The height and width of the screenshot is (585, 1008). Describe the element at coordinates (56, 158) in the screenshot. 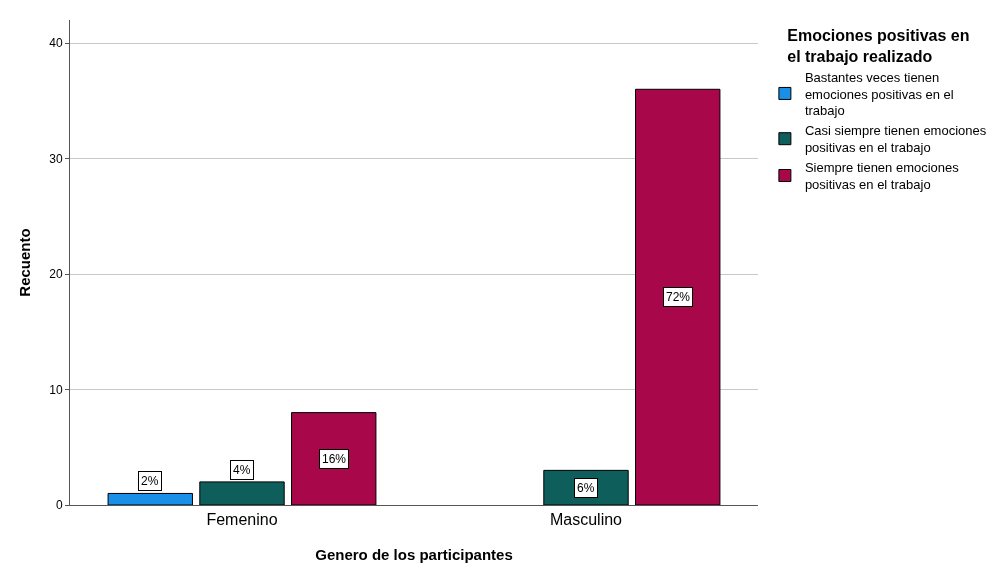

I see `y-tick-label: 30` at that location.